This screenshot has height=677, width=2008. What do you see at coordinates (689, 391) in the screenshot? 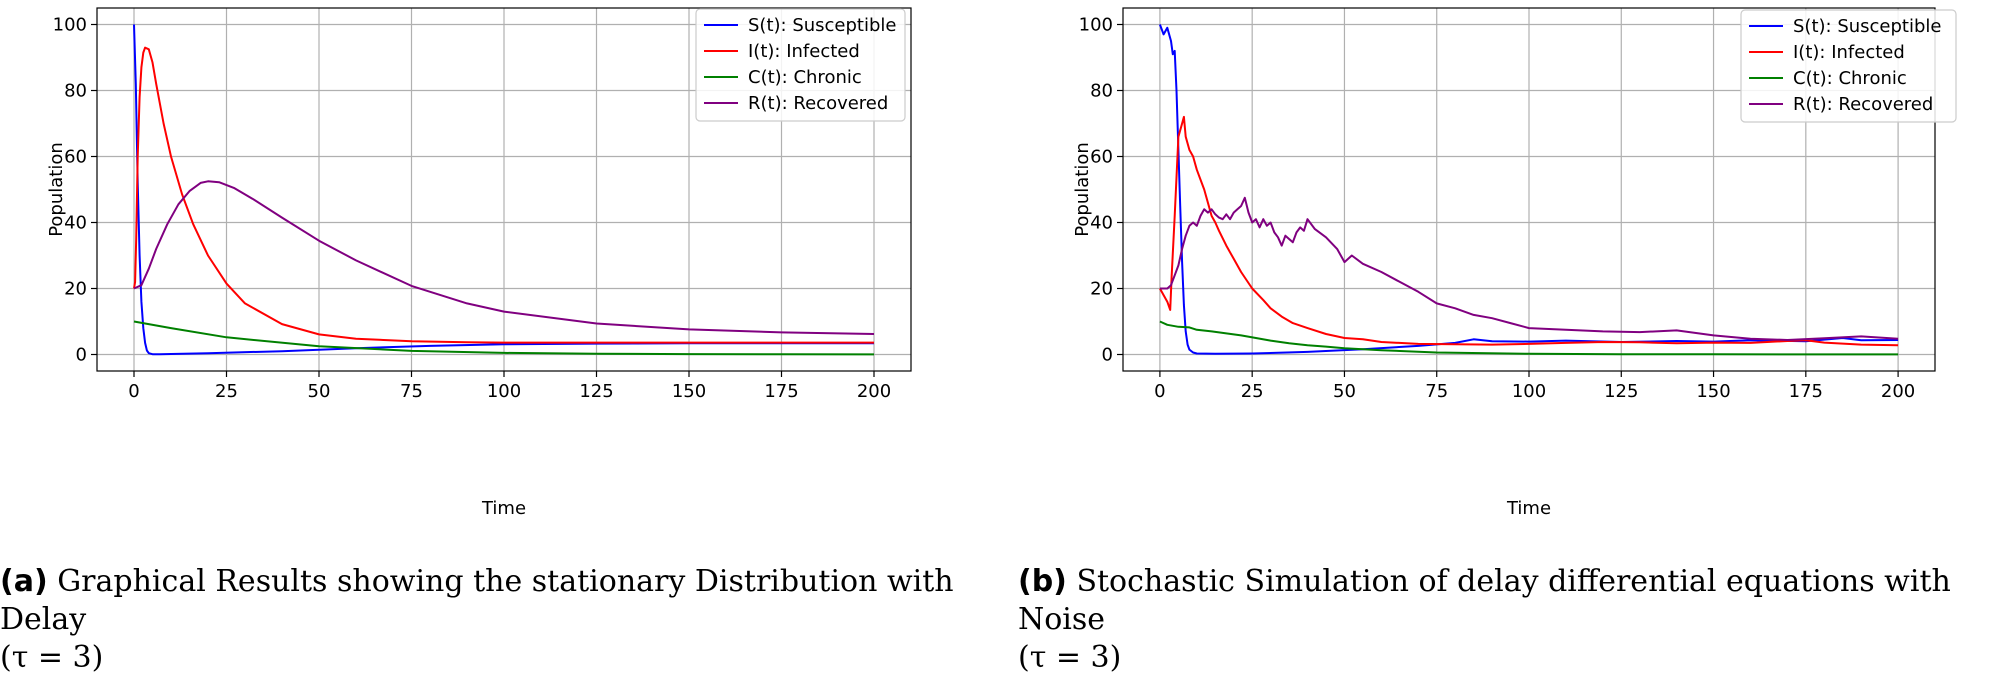
I see `x-tick-label-a: 150` at bounding box center [689, 391].